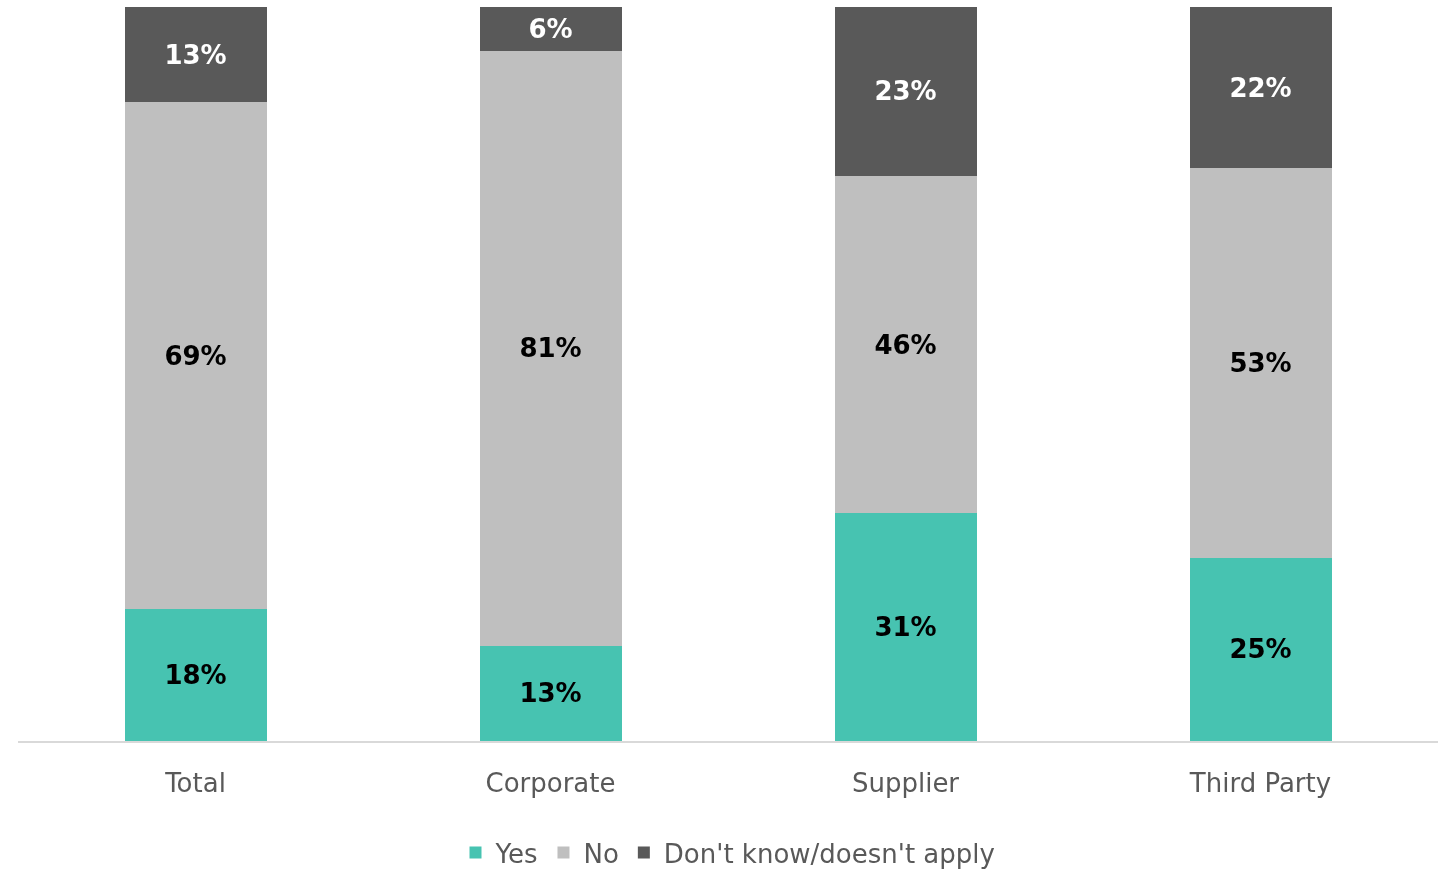 Image resolution: width=1448 pixels, height=883 pixels. I want to click on x-tick-label: Supplier, so click(905, 783).